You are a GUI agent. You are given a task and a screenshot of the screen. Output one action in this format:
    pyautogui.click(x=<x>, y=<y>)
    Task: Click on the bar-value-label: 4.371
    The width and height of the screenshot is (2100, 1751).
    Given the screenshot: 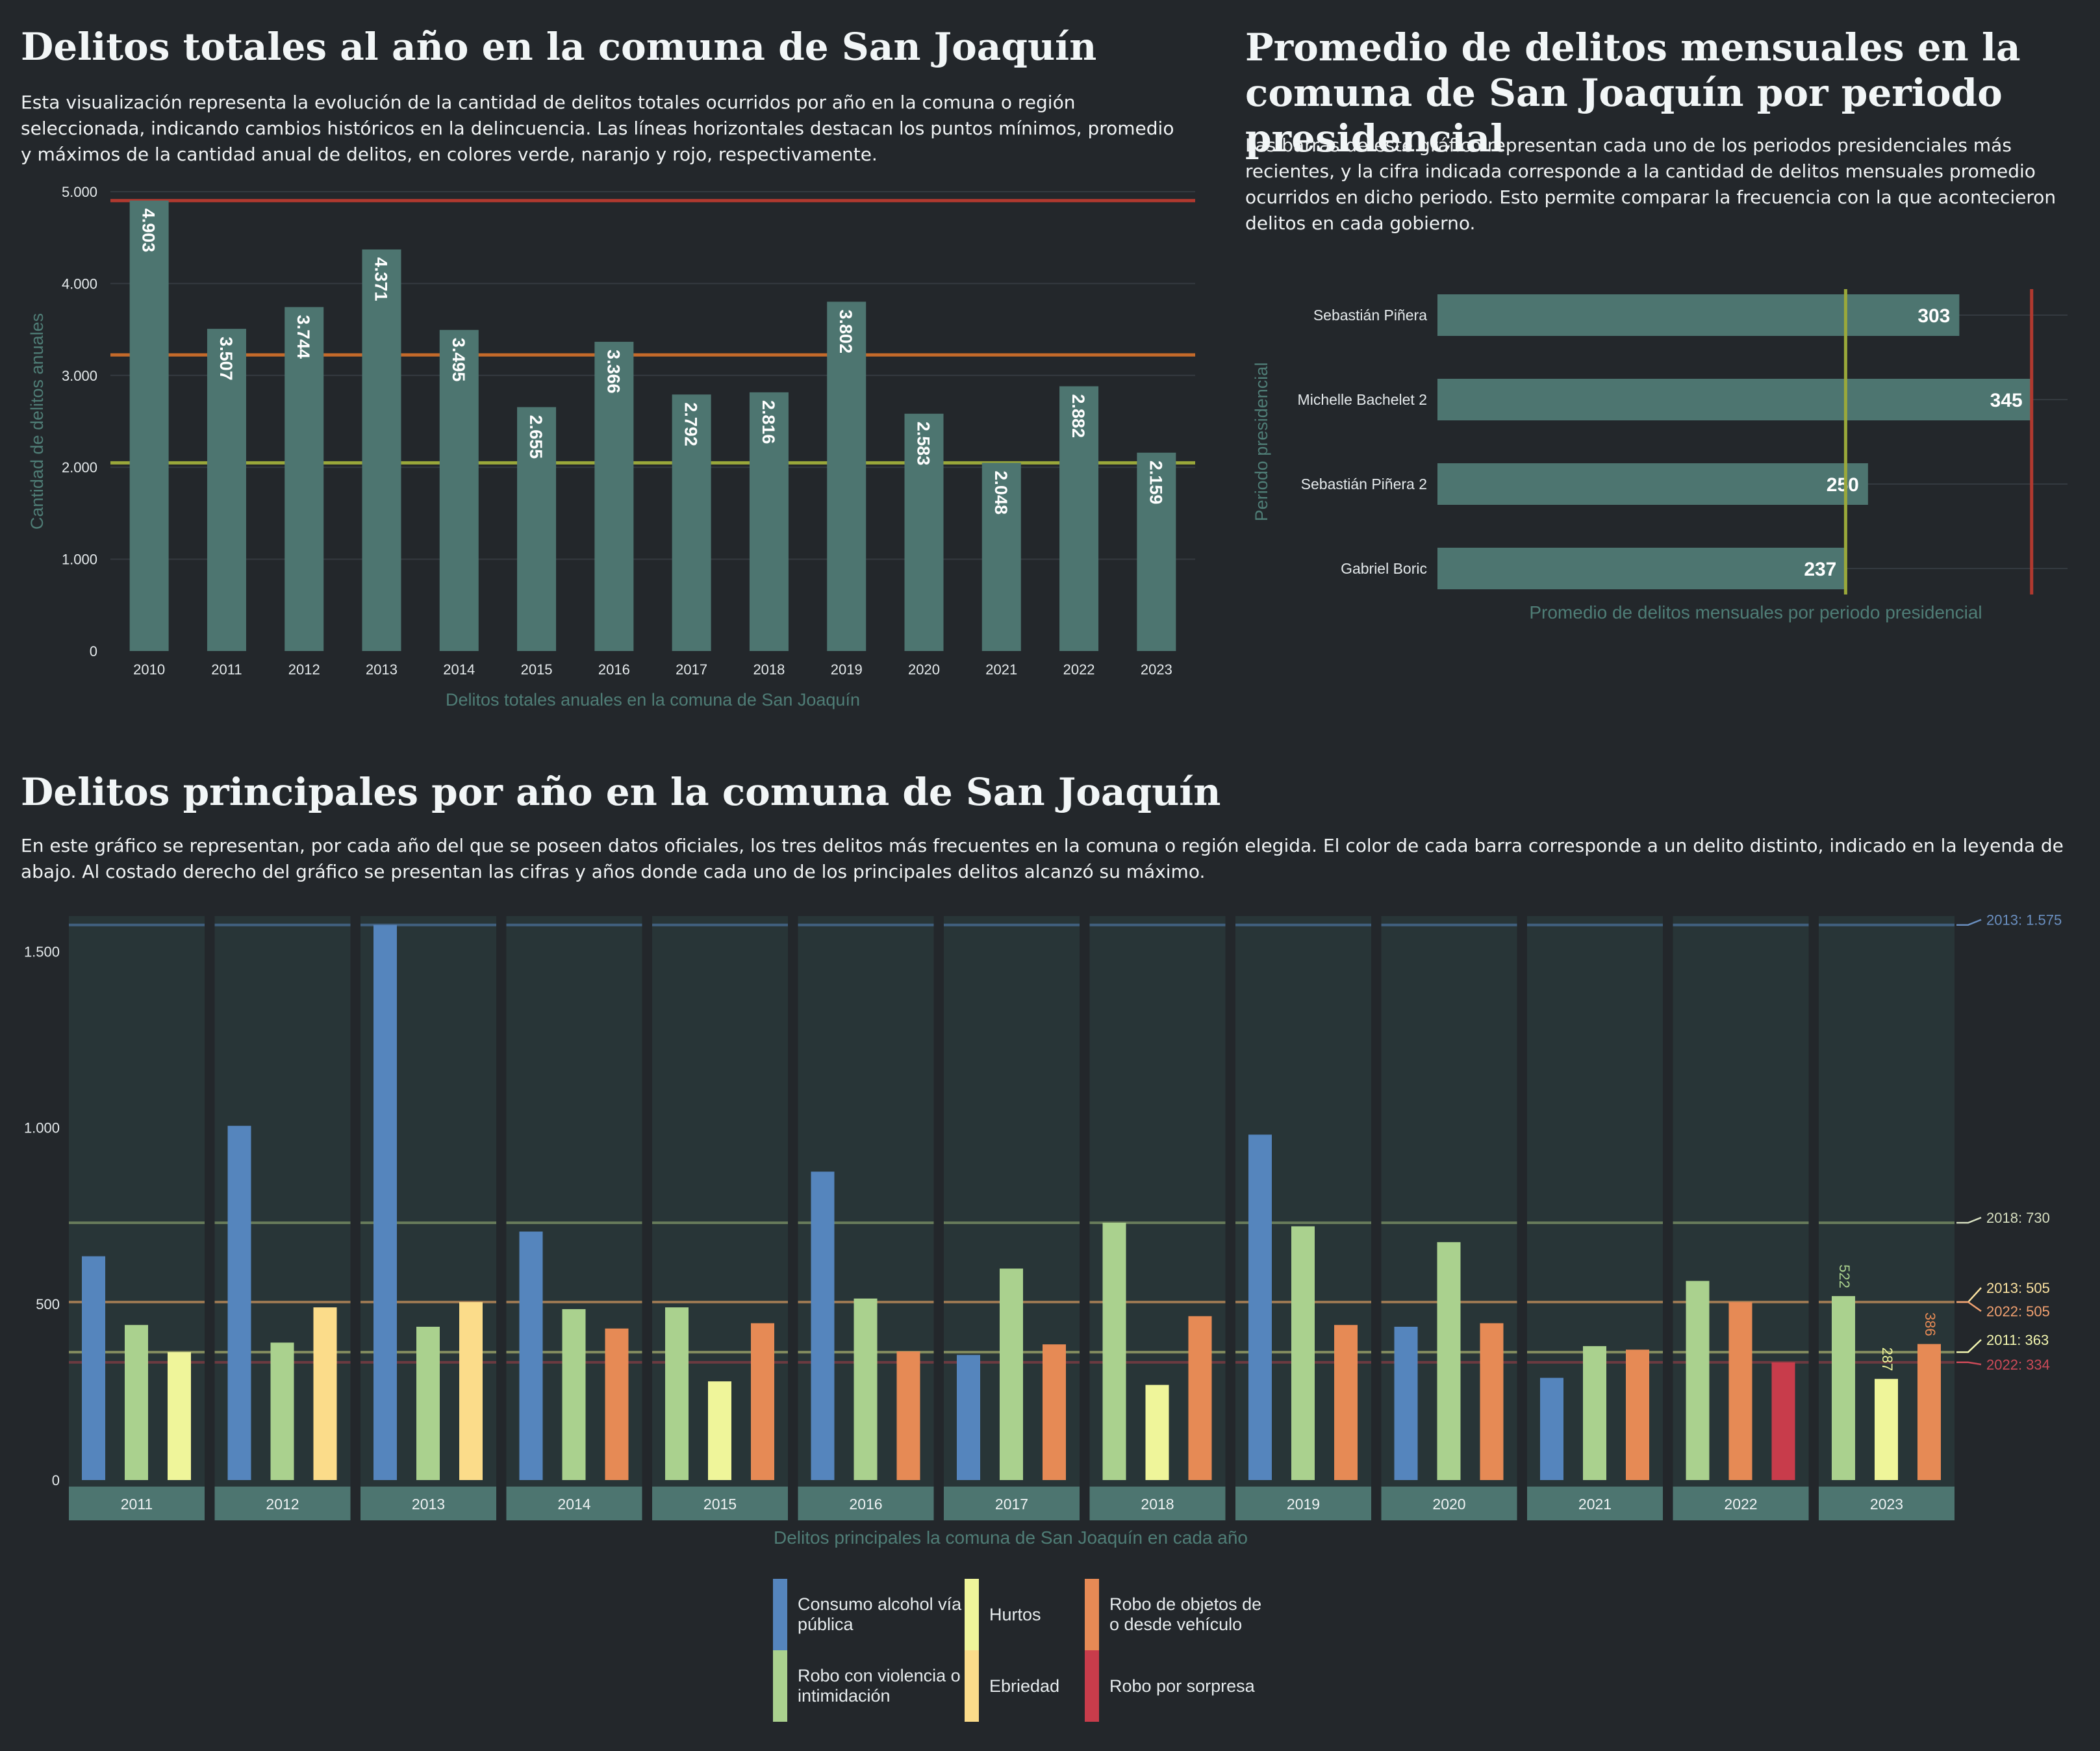 What is the action you would take?
    pyautogui.click(x=382, y=279)
    